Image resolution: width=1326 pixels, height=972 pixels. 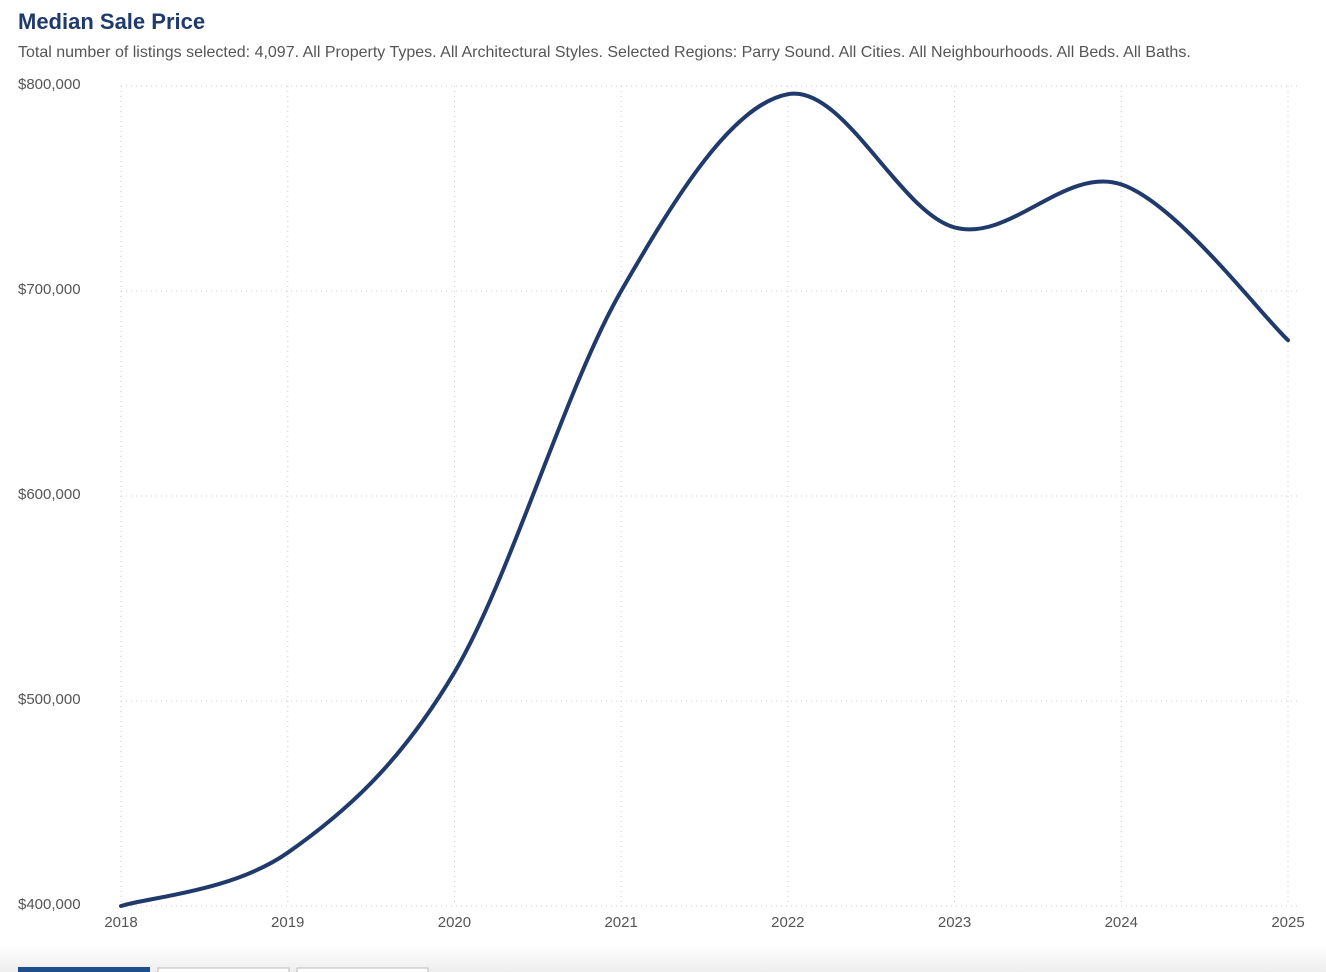 What do you see at coordinates (49, 494) in the screenshot?
I see `y-tick-label: $600,000` at bounding box center [49, 494].